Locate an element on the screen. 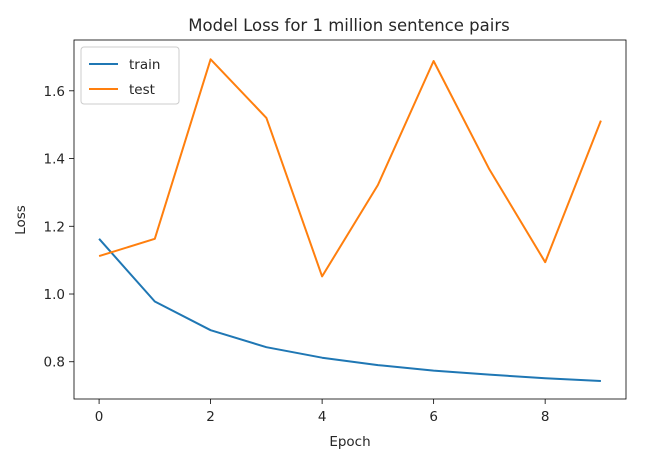  y-tick-label: 1.6 is located at coordinates (54, 92).